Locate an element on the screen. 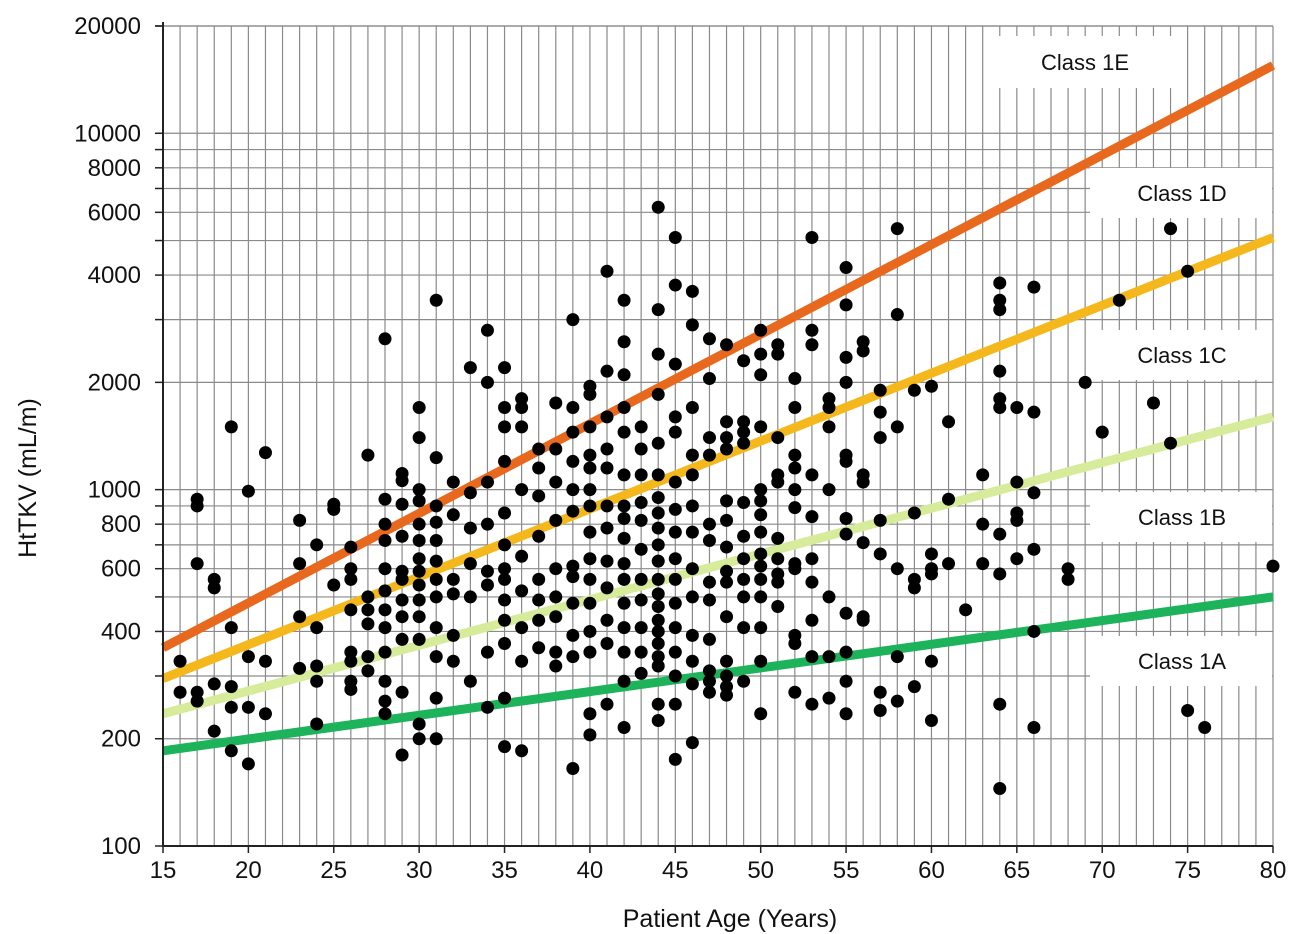  x-axis-title: Patient Age (Years) is located at coordinates (730, 919).